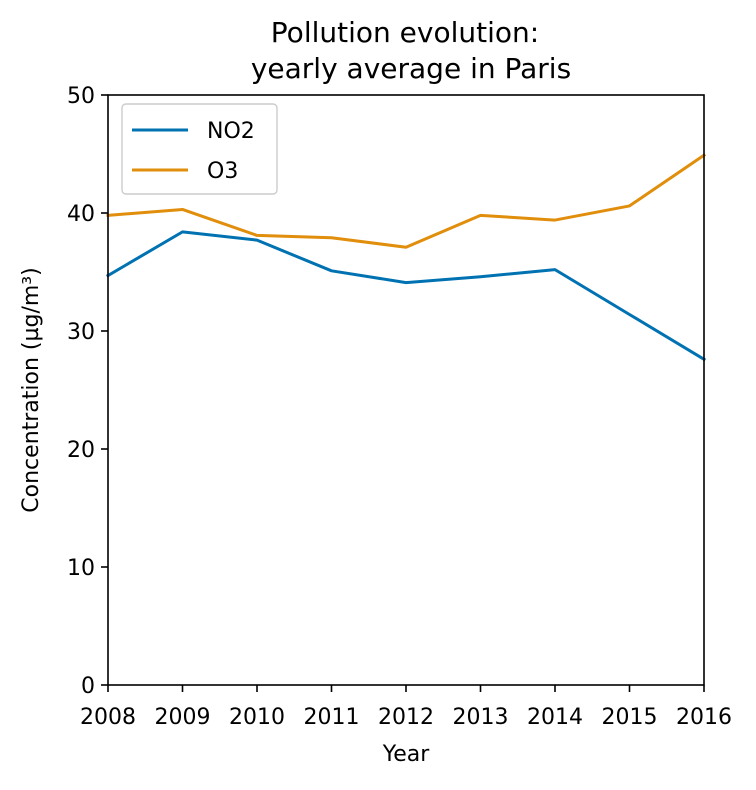 This screenshot has height=790, width=756. What do you see at coordinates (481, 717) in the screenshot?
I see `x-tick-label: 2013` at bounding box center [481, 717].